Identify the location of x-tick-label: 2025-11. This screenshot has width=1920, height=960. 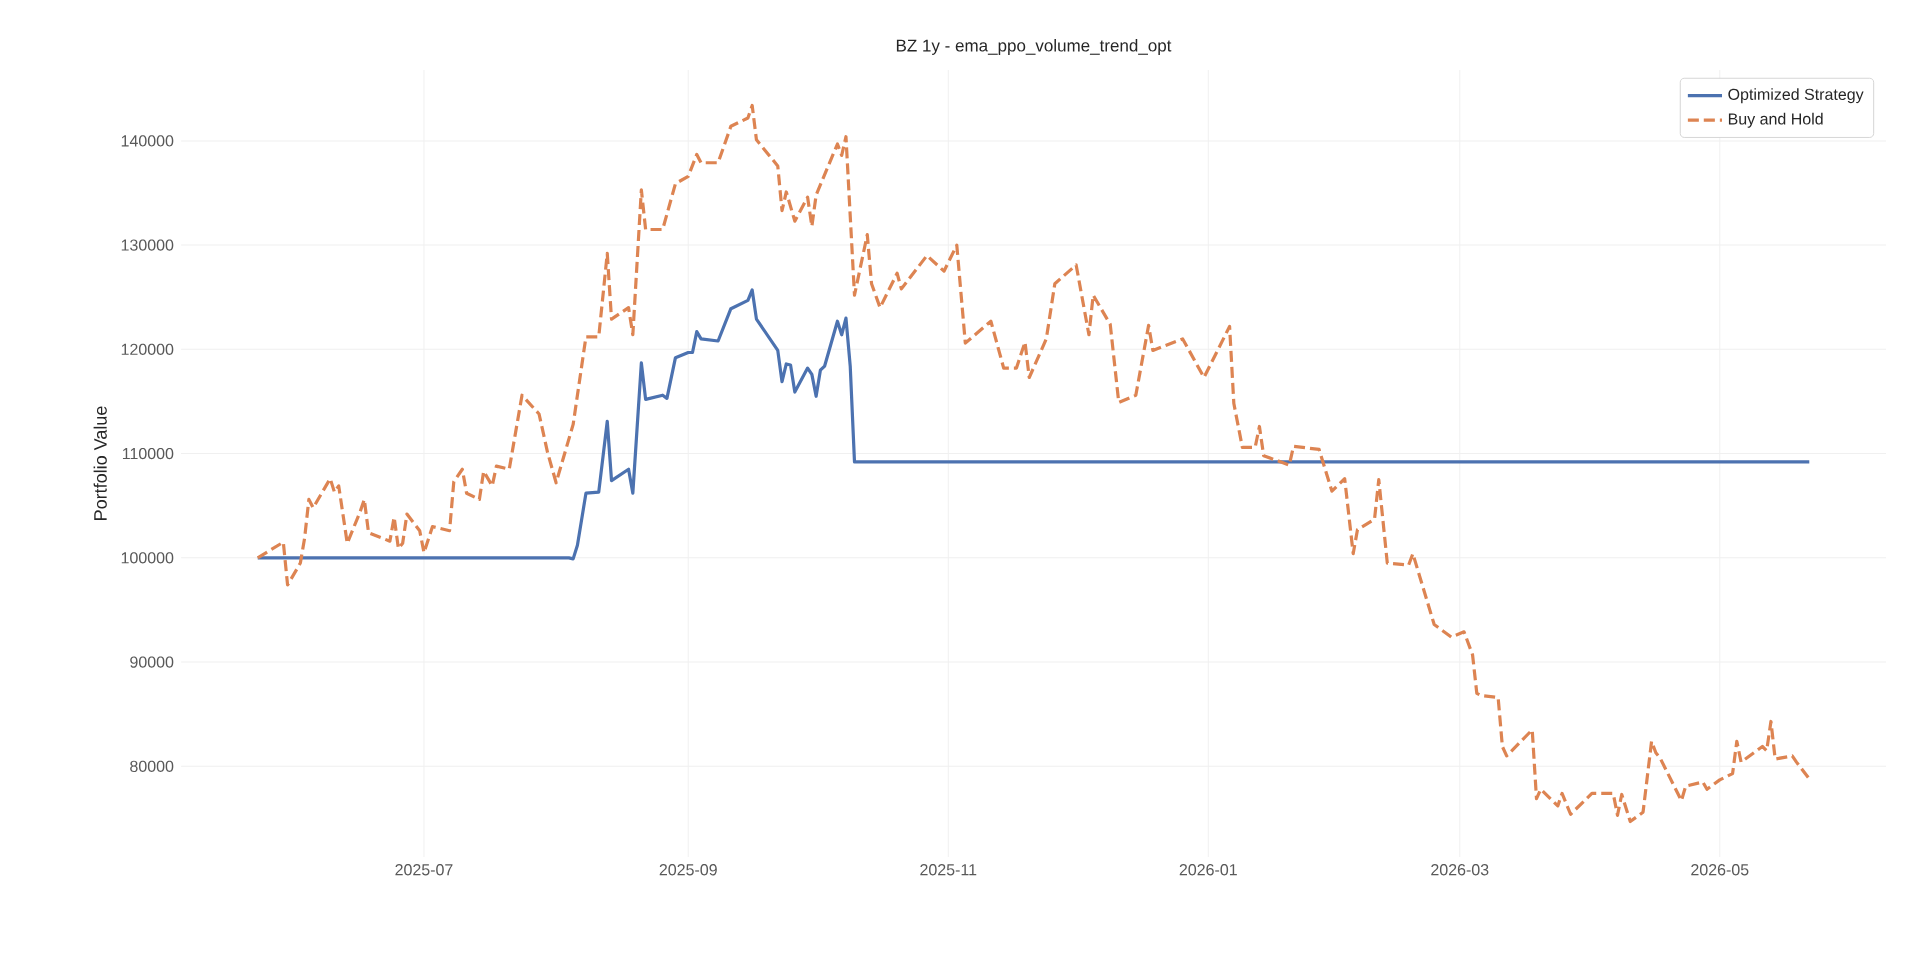
(948, 870).